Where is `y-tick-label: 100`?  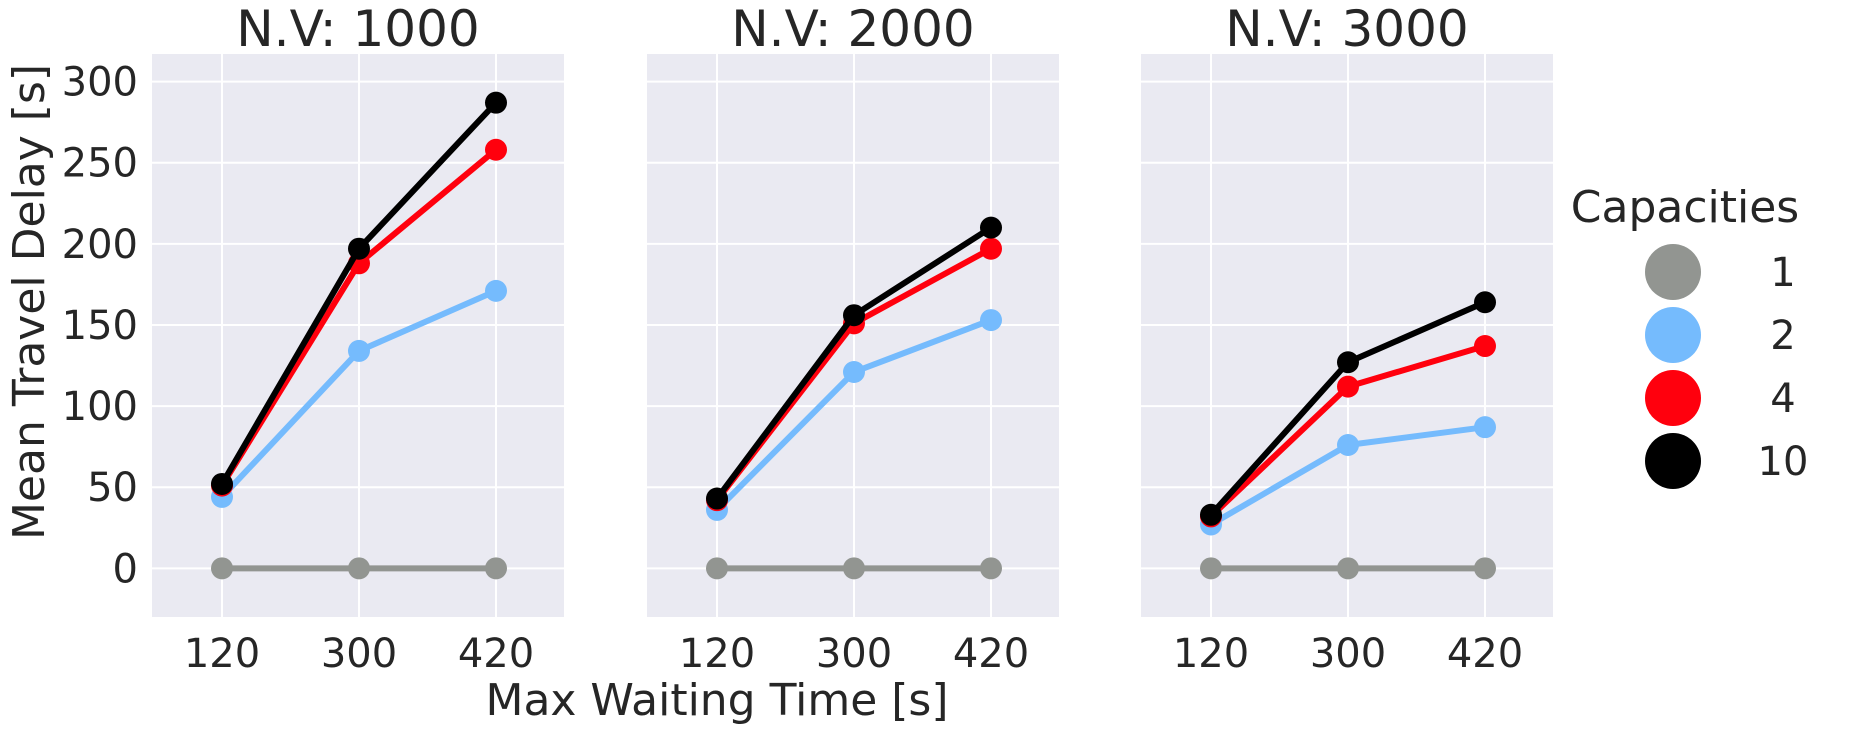
y-tick-label: 100 is located at coordinates (100, 407).